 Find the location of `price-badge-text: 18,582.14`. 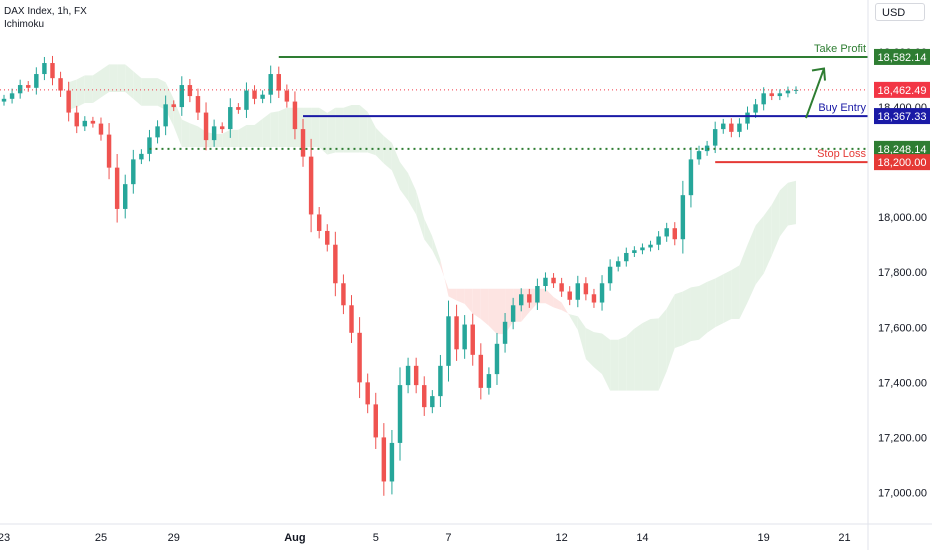

price-badge-text: 18,582.14 is located at coordinates (902, 58).